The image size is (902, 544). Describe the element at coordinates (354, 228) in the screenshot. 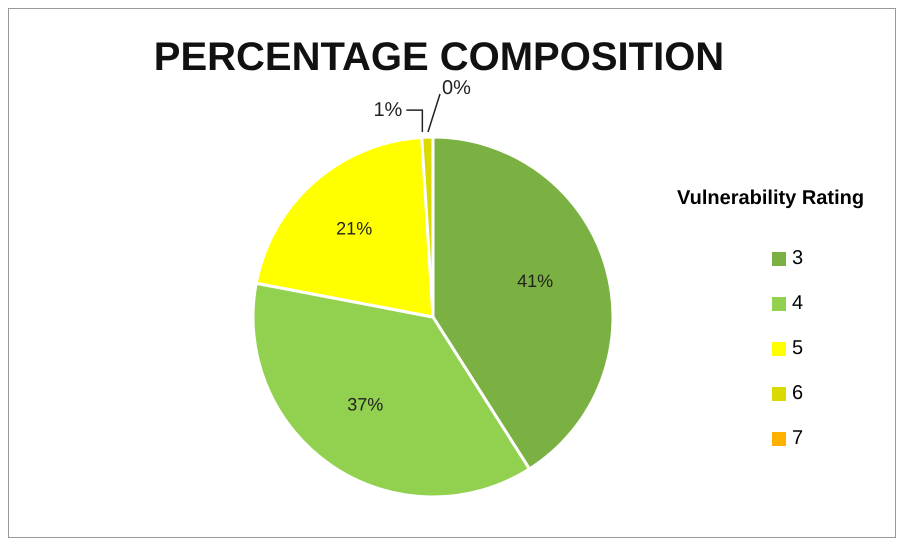

I see `data-label: 21%` at that location.